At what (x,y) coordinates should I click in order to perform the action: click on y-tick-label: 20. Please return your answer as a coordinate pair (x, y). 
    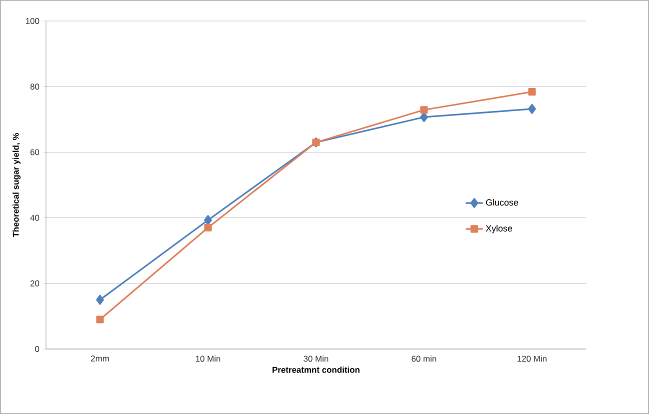
    Looking at the image, I should click on (35, 283).